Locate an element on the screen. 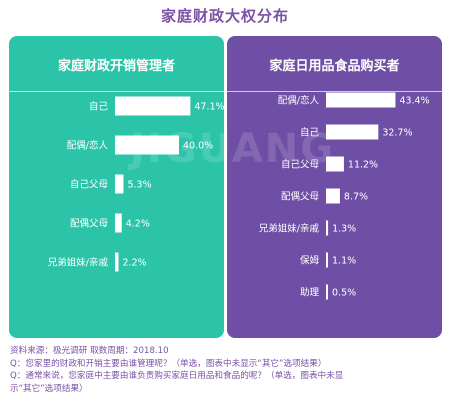 The height and width of the screenshot is (405, 450). value-label: 43.4% is located at coordinates (414, 101).